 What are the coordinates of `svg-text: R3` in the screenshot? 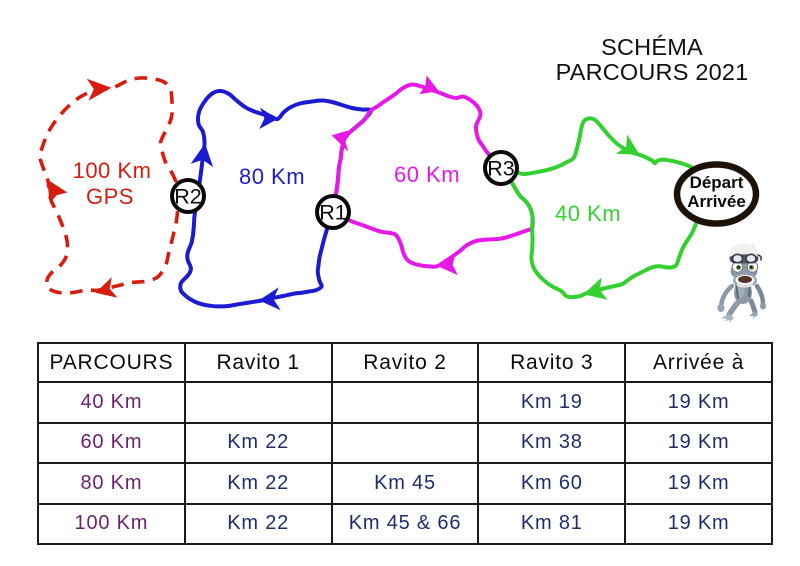 It's located at (501, 169).